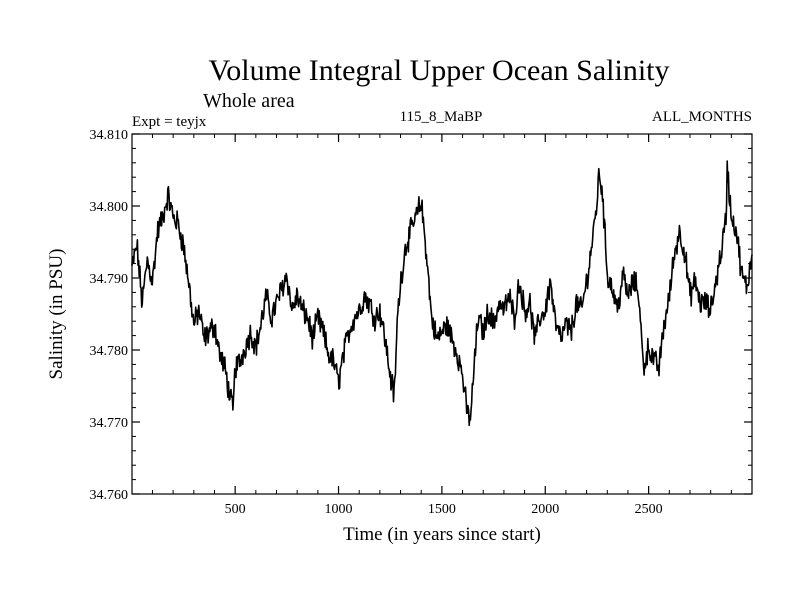 This screenshot has width=800, height=600. What do you see at coordinates (109, 135) in the screenshot?
I see `y-tick-label: 34.810` at bounding box center [109, 135].